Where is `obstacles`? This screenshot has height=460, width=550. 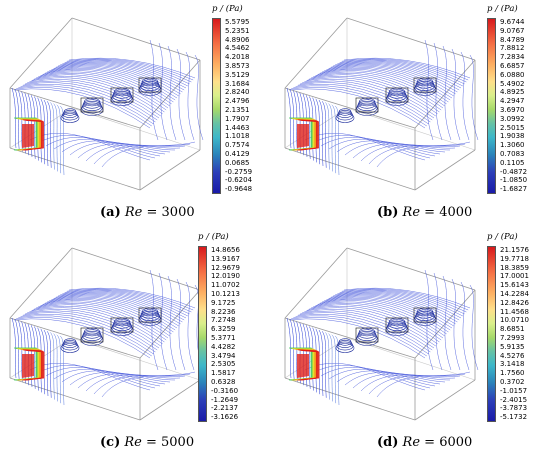 obstacles is located at coordinates (111, 100).